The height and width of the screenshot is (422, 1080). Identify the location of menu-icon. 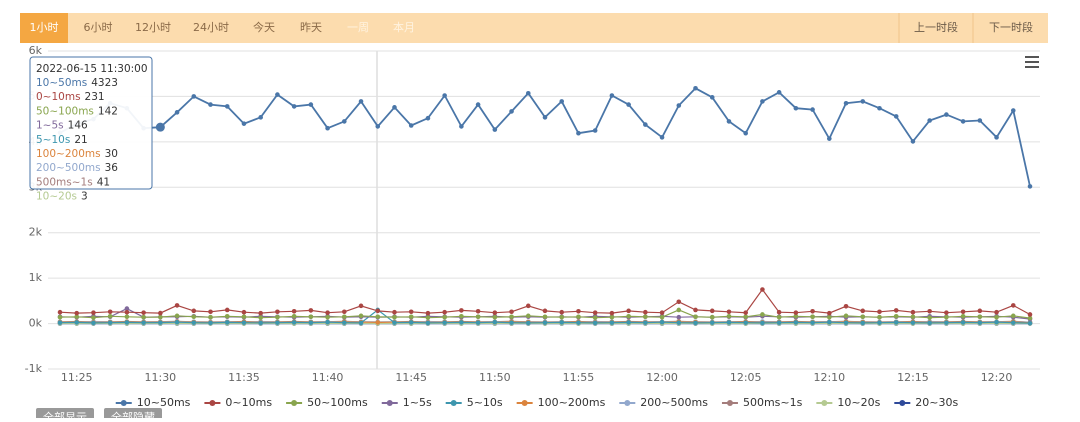
(1032, 62).